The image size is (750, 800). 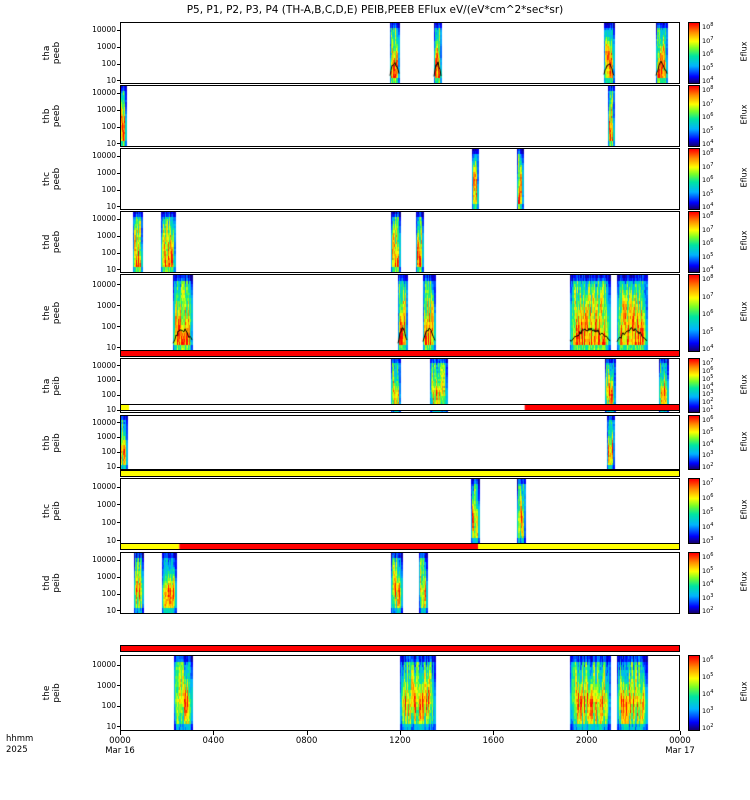 I want to click on spectrogram-panel-thc-peeb, so click(x=400, y=179).